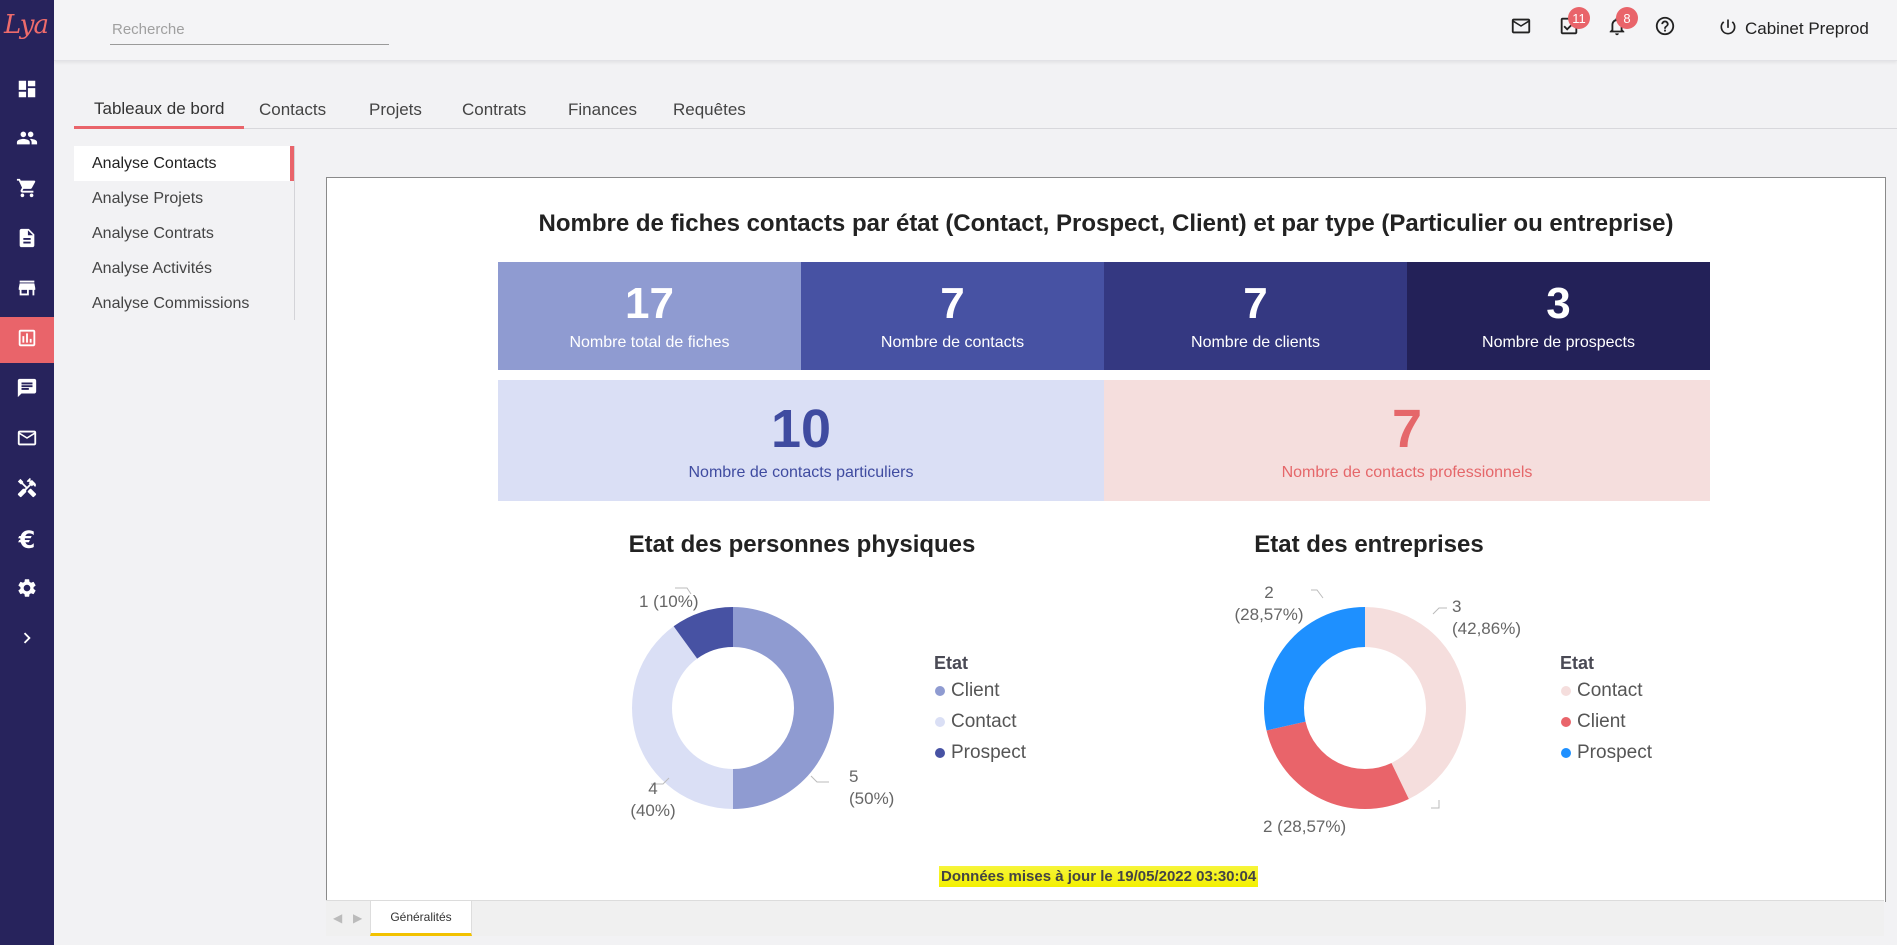  What do you see at coordinates (653, 799) in the screenshot?
I see `slice-label-contact: 4 (40%)` at bounding box center [653, 799].